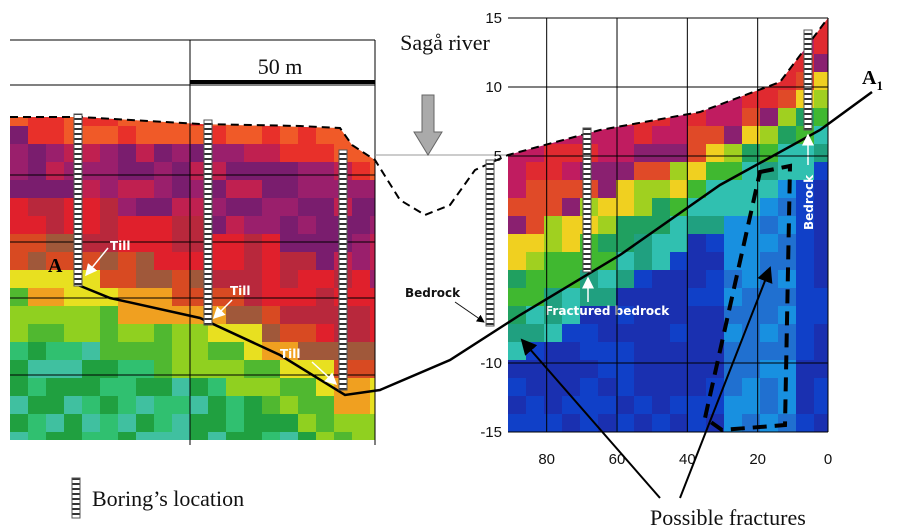  I want to click on x-tick-label: 80, so click(546, 459).